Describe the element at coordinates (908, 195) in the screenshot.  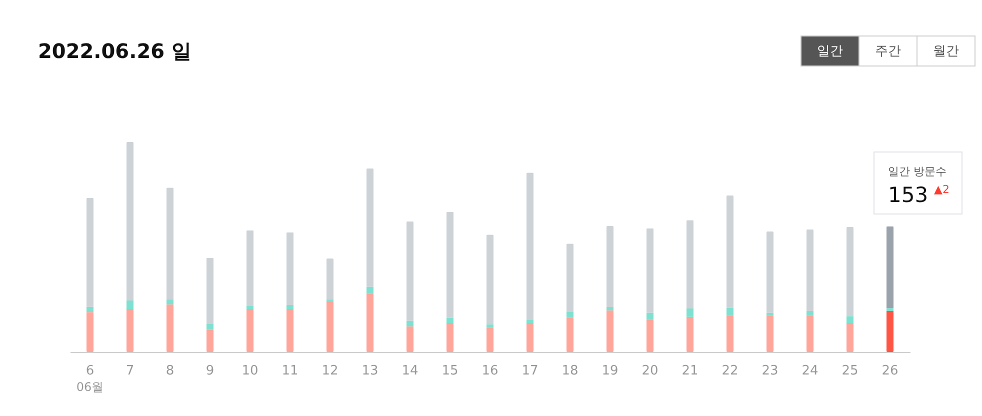
I see `annotation: 153` at that location.